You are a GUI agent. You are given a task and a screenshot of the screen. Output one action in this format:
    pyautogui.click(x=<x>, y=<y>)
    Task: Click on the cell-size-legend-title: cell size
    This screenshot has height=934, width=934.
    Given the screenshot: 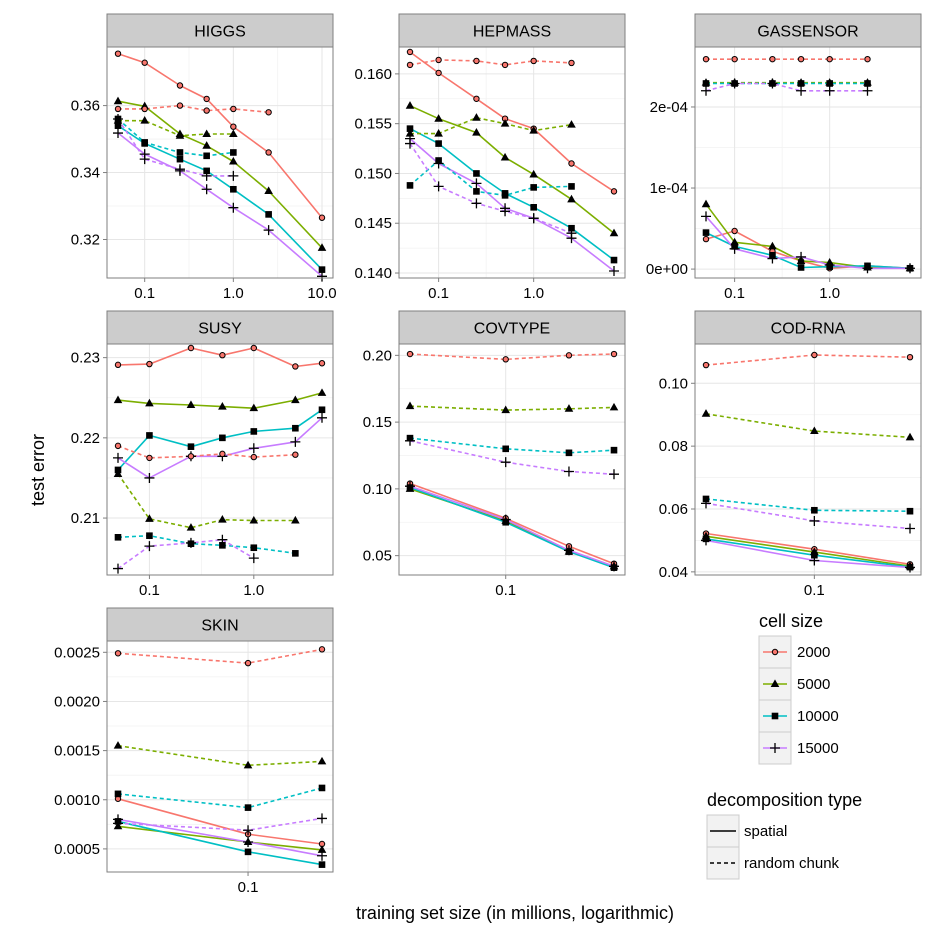 What is the action you would take?
    pyautogui.click(x=791, y=621)
    